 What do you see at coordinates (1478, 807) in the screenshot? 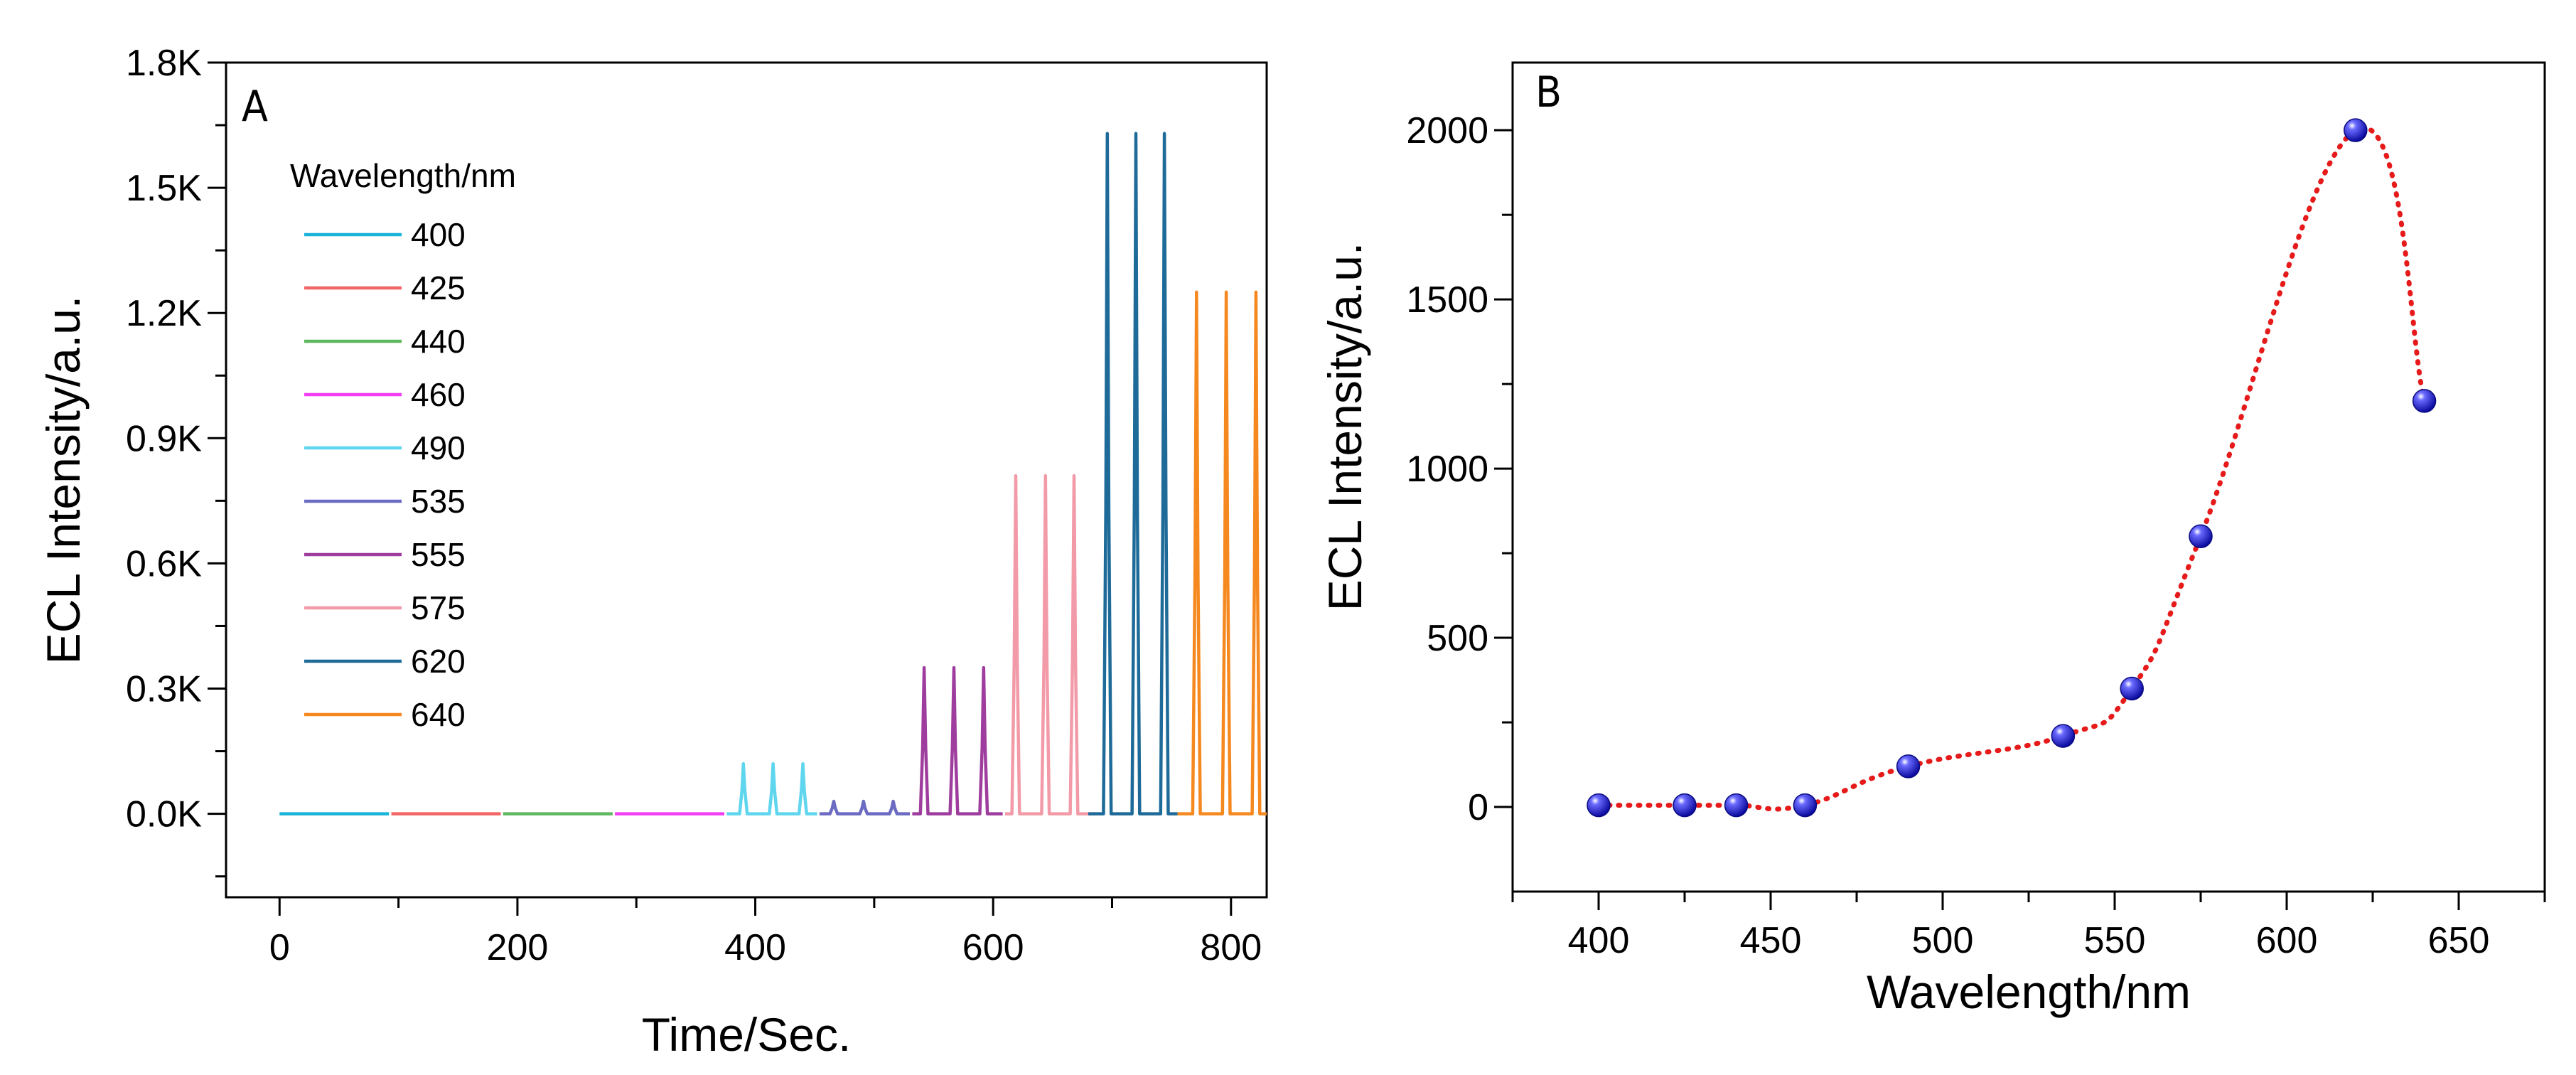
I see `panel-b-y-tick-label: 0` at bounding box center [1478, 807].